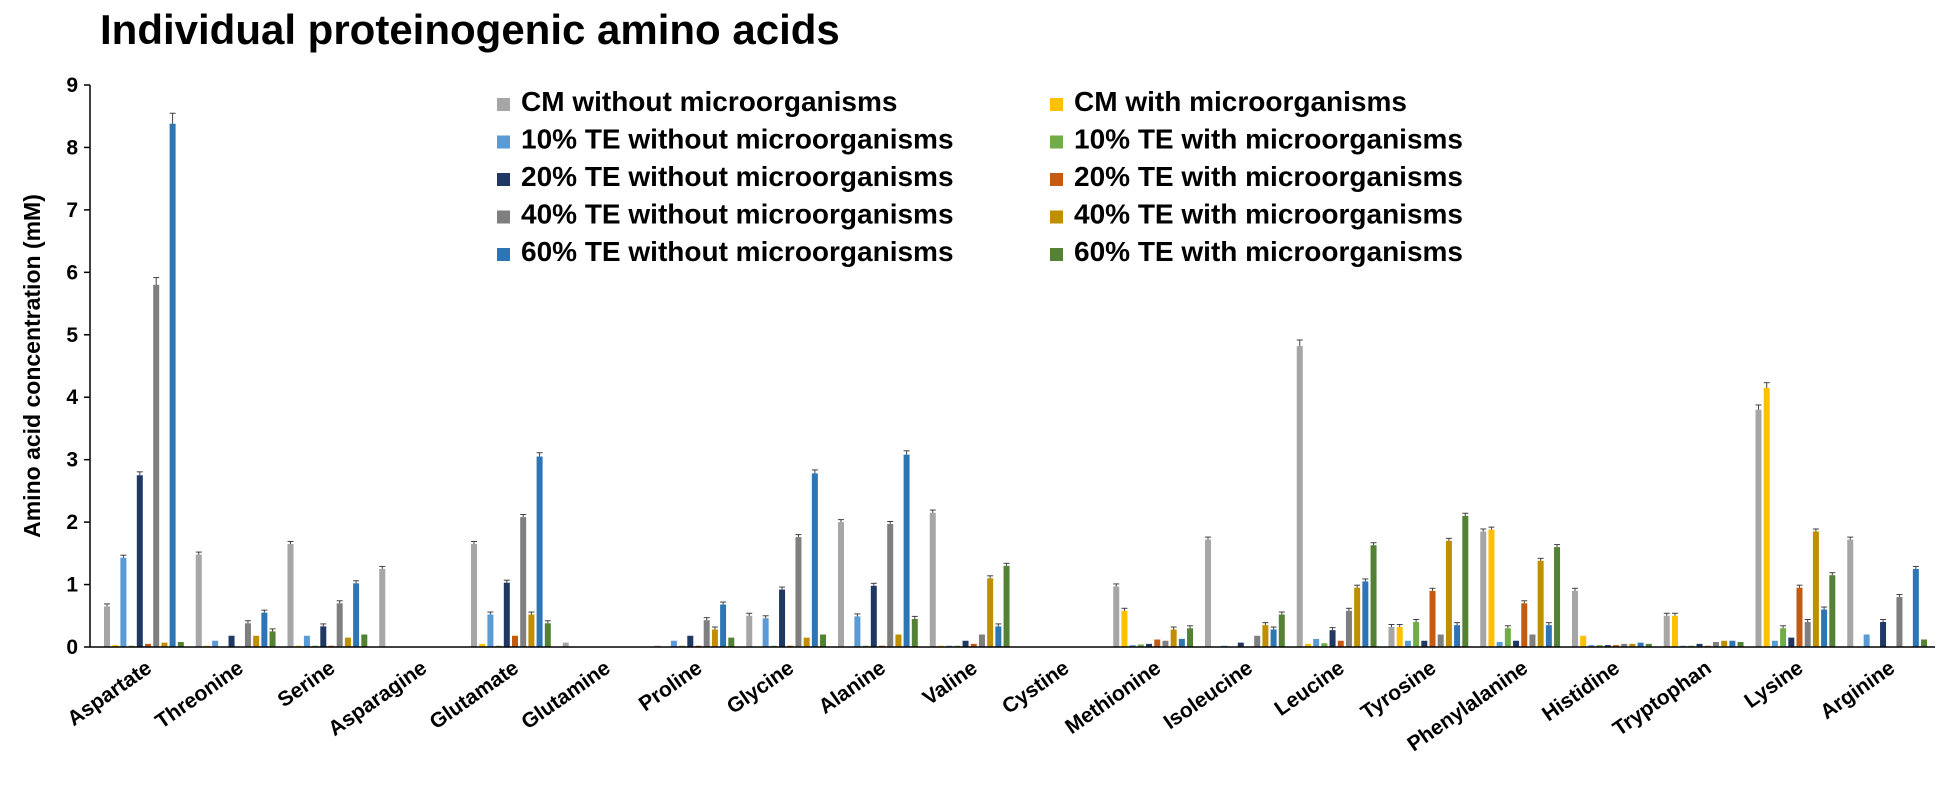 The width and height of the screenshot is (1939, 792). I want to click on bar-glycine-10pct-te-without-microorganisms, so click(765, 632).